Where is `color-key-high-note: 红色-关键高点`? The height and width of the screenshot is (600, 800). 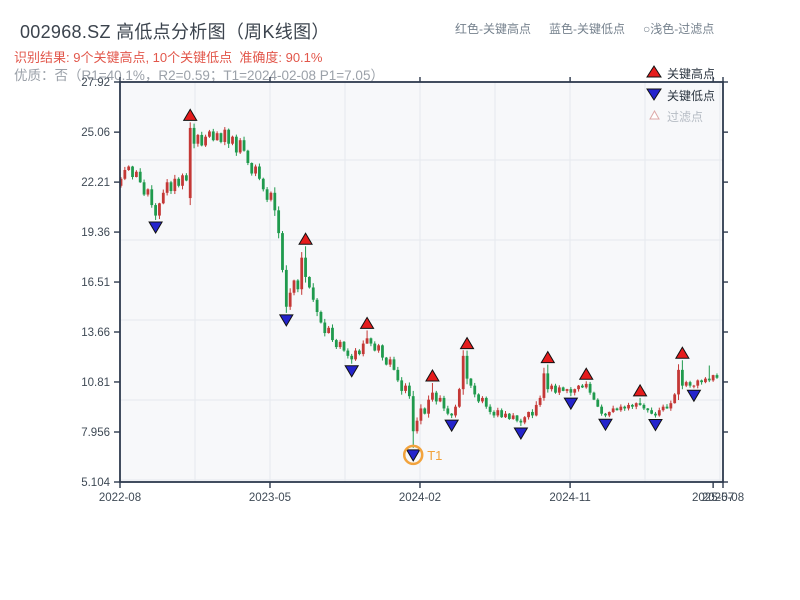 color-key-high-note: 红色-关键高点 is located at coordinates (493, 29).